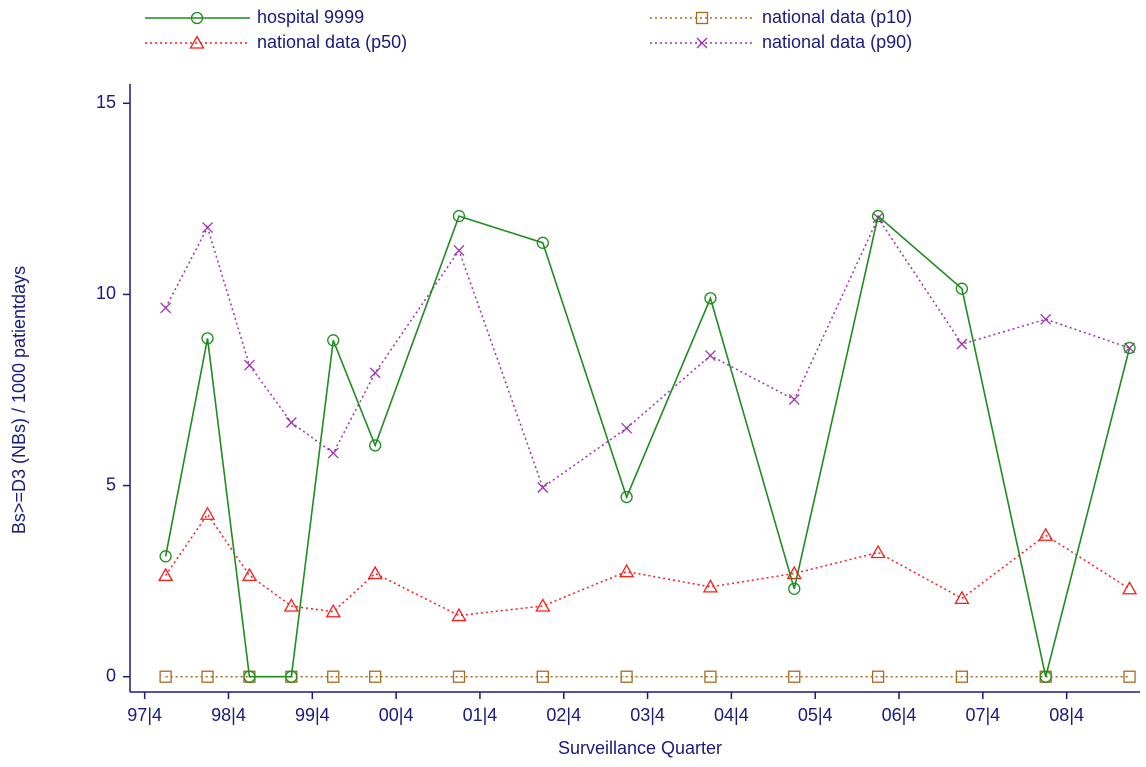 The height and width of the screenshot is (767, 1146). I want to click on legend-item: national data (p90), so click(781, 42).